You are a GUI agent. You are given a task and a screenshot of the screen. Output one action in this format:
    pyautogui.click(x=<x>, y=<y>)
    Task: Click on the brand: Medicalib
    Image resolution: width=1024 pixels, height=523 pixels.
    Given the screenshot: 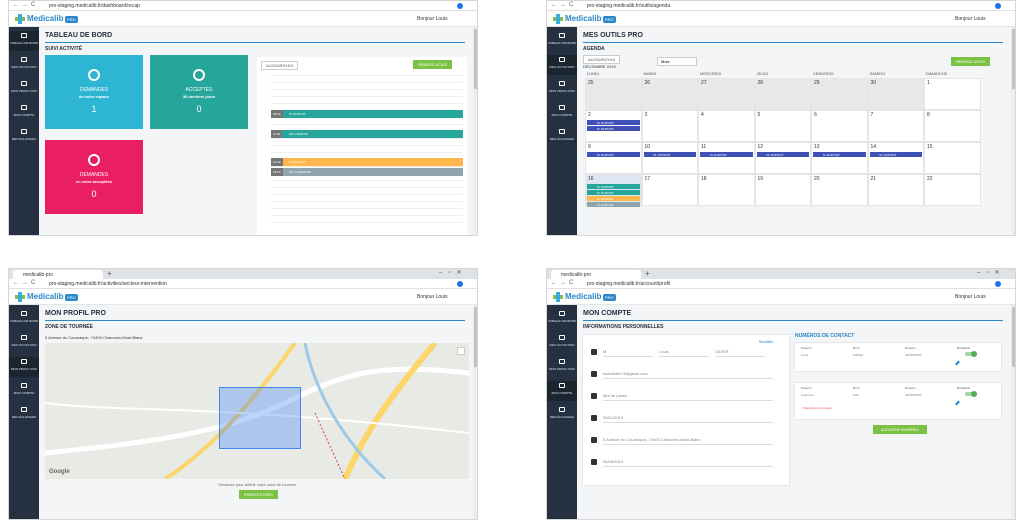 What is the action you would take?
    pyautogui.click(x=583, y=18)
    